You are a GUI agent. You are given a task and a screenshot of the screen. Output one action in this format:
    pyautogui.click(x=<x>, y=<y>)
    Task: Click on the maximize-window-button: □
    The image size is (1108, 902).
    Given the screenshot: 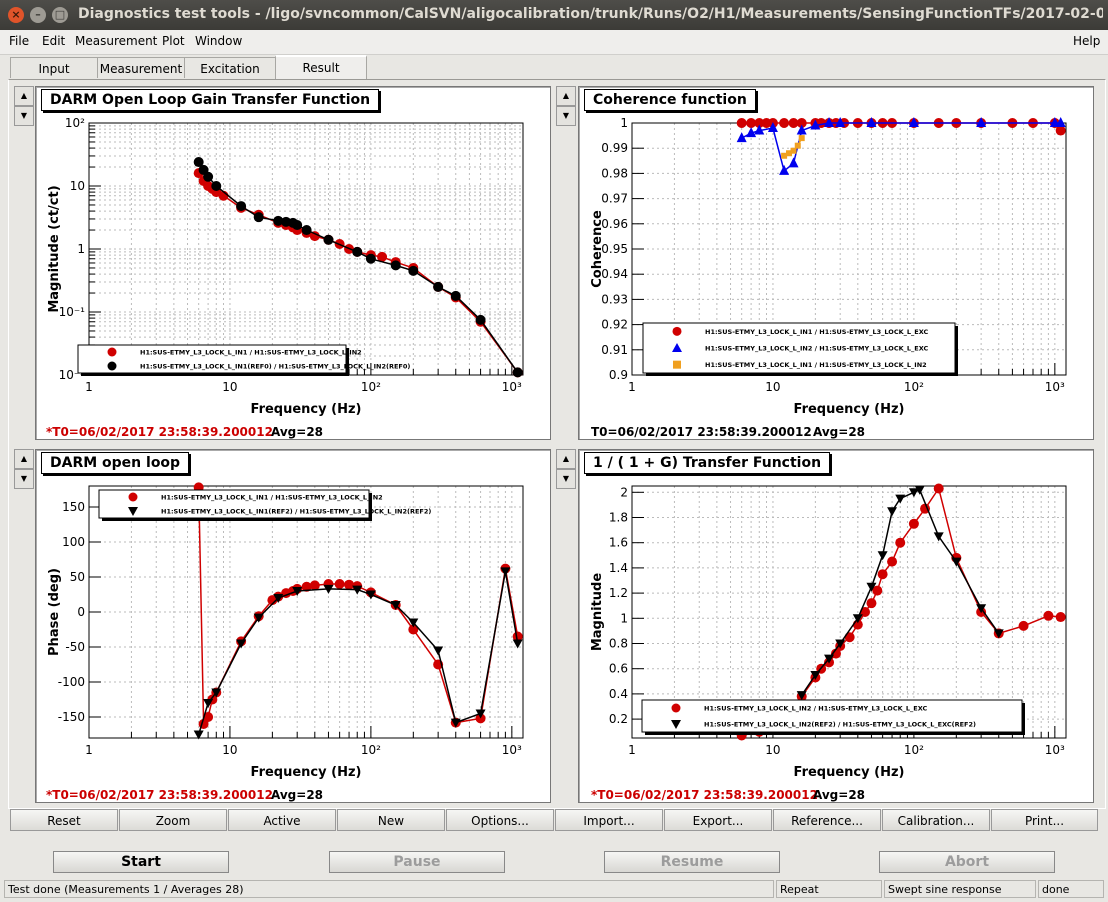 What is the action you would take?
    pyautogui.click(x=60, y=15)
    